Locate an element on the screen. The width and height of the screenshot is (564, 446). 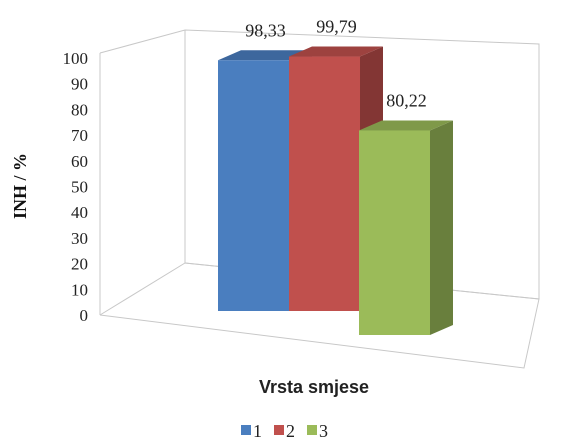
y-tick-20: 20 is located at coordinates (79, 264).